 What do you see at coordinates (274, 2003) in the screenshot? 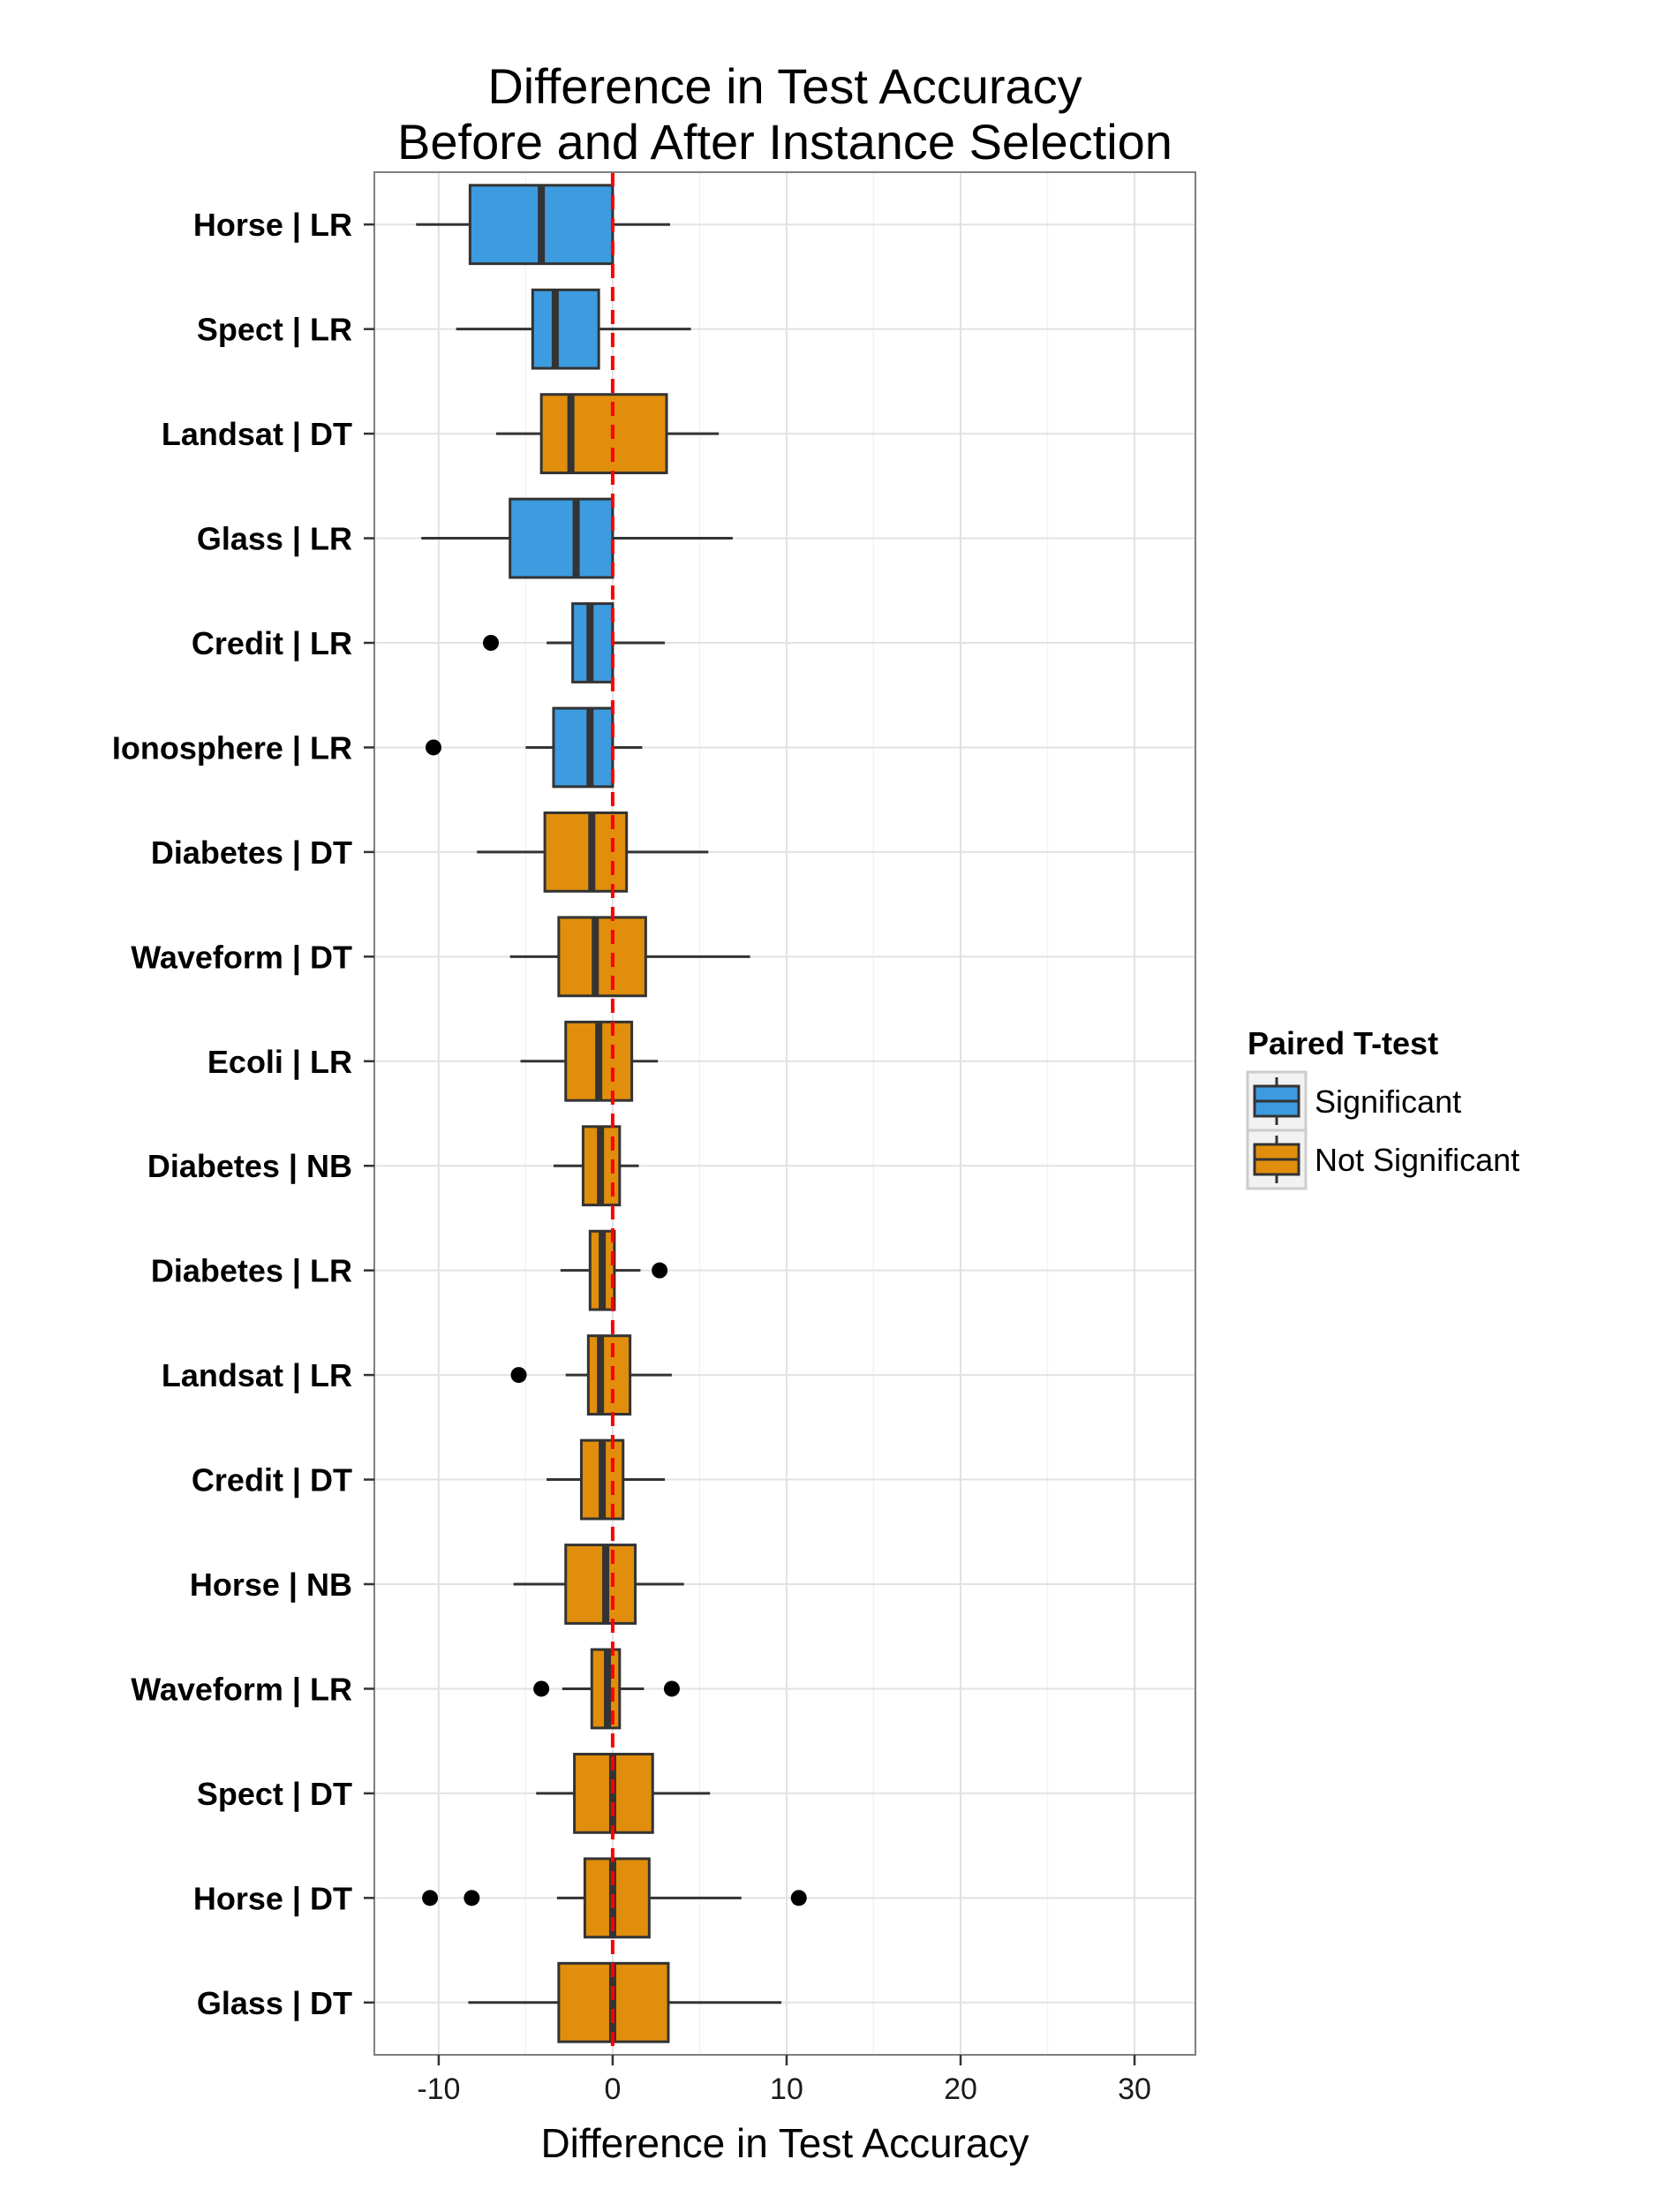
I see `y-tick-label: Glass | DT` at bounding box center [274, 2003].